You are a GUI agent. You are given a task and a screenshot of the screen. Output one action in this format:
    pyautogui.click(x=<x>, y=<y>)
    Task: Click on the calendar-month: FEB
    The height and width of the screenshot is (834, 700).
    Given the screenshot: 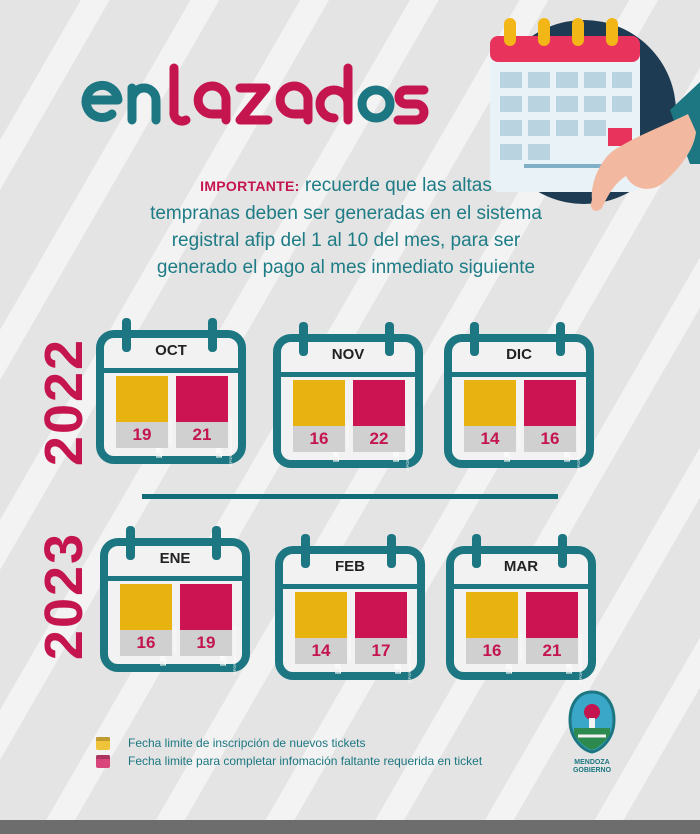 What is the action you would take?
    pyautogui.click(x=350, y=566)
    